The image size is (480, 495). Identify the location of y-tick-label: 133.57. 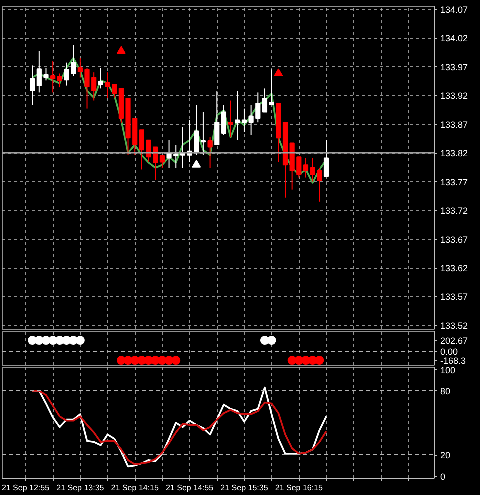
(454, 297).